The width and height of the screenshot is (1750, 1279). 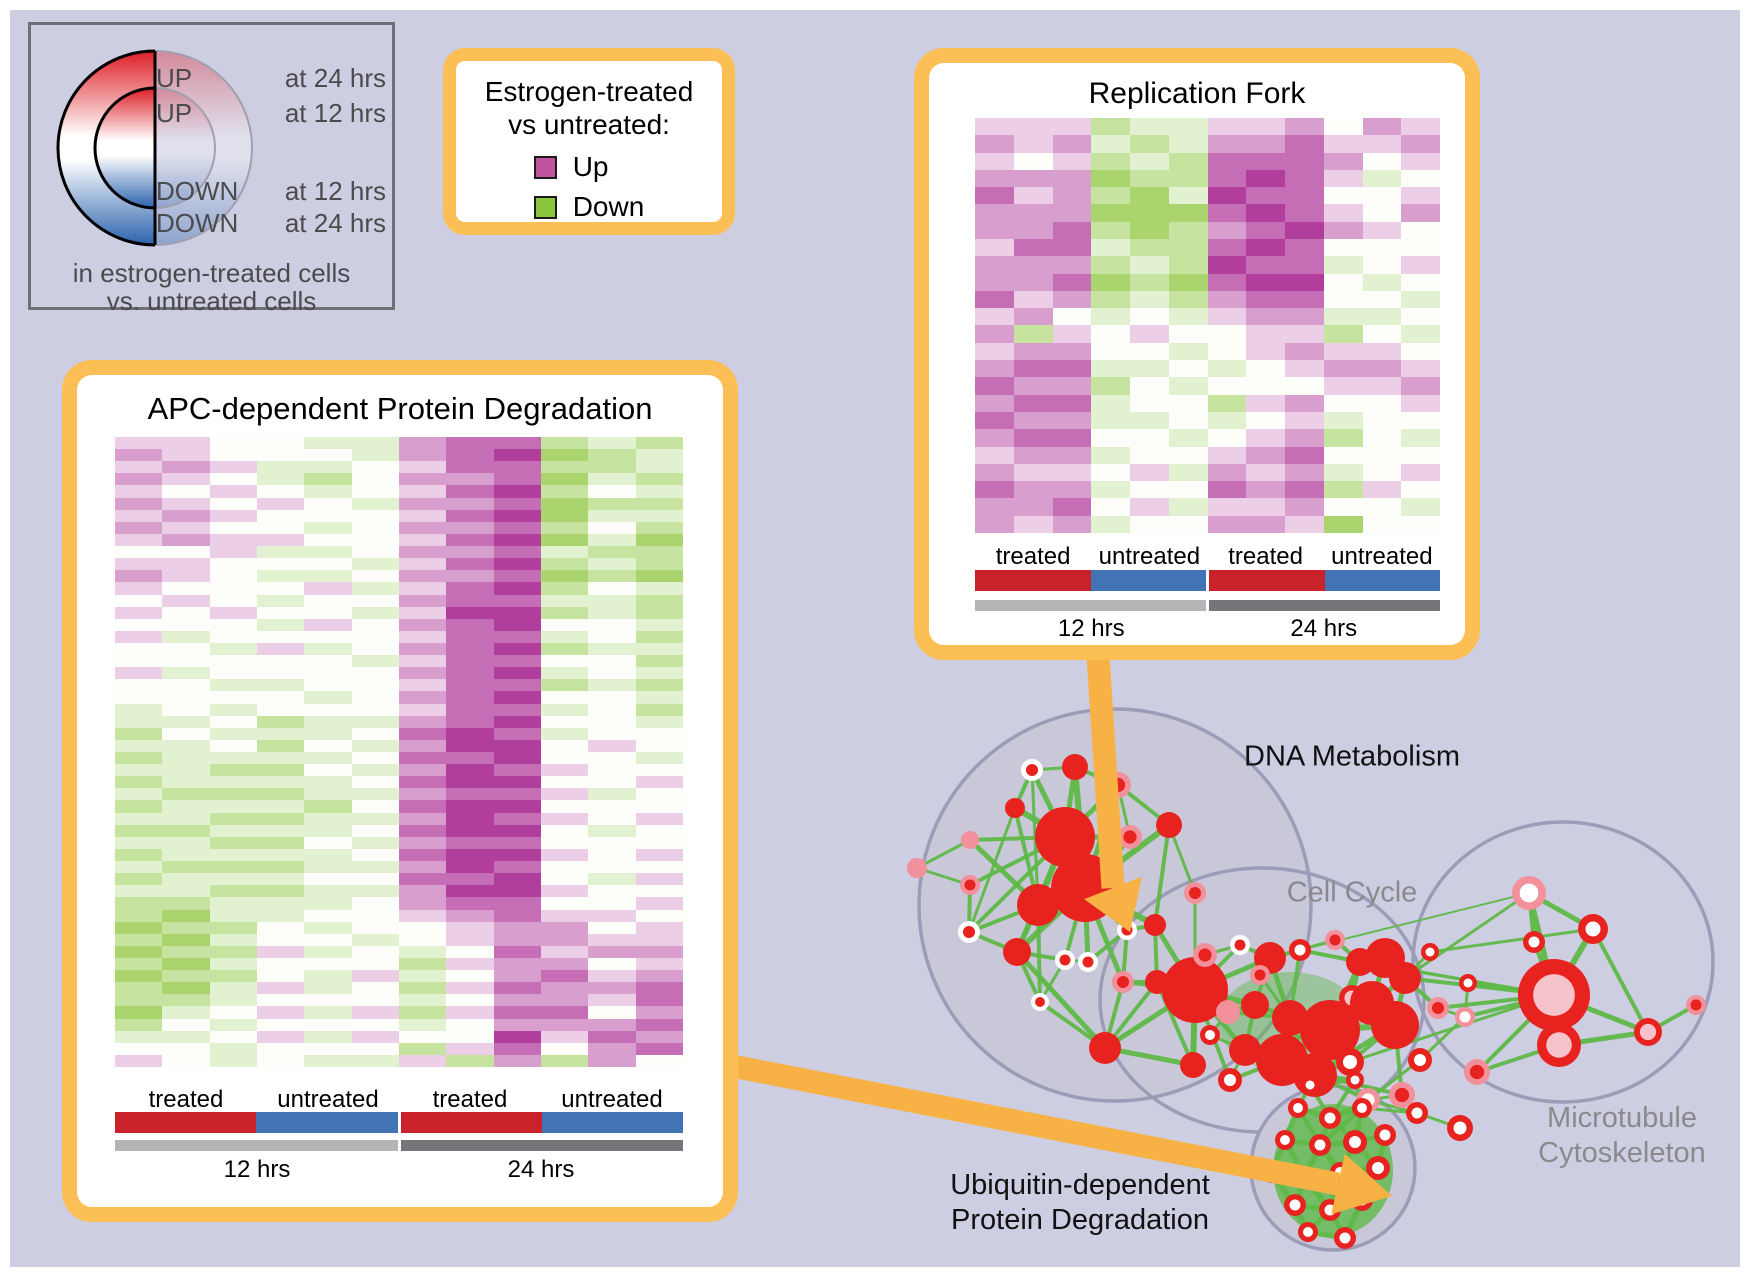 What do you see at coordinates (1090, 605) in the screenshot?
I see `time-bar` at bounding box center [1090, 605].